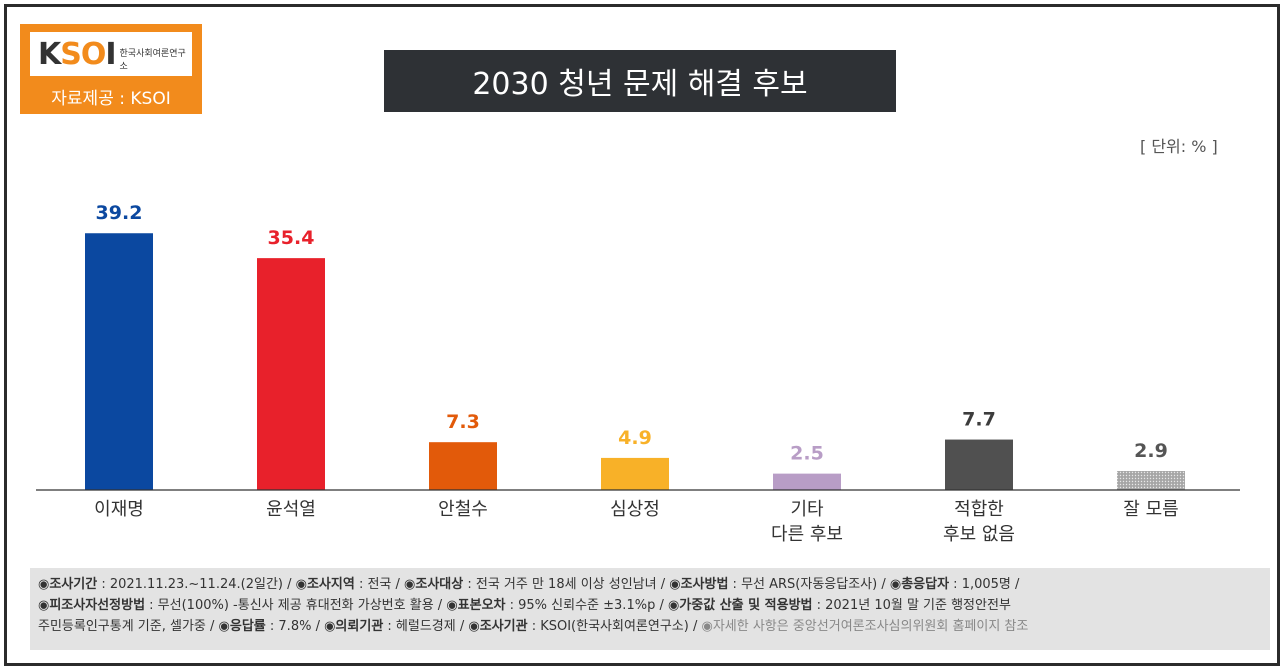  What do you see at coordinates (979, 420) in the screenshot?
I see `value-label-6: 7.7` at bounding box center [979, 420].